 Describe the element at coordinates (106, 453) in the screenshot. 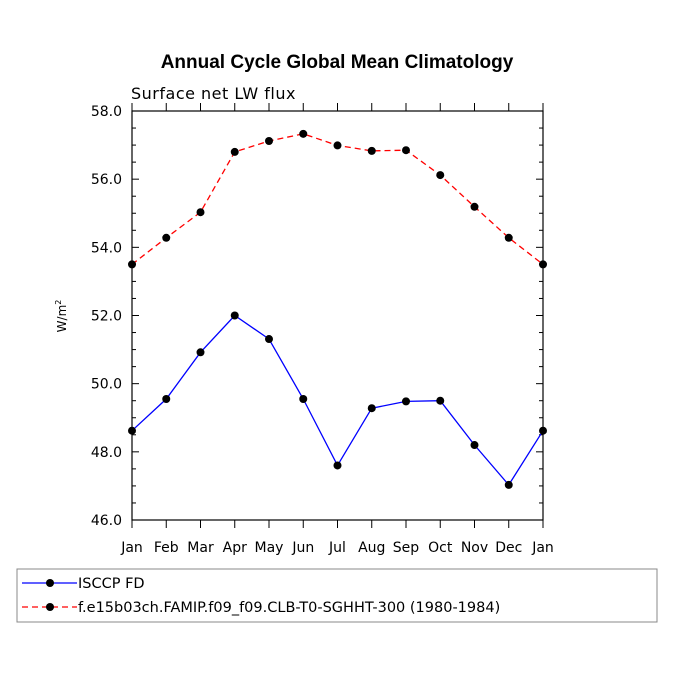

I see `y-tick-label: 48.0` at that location.